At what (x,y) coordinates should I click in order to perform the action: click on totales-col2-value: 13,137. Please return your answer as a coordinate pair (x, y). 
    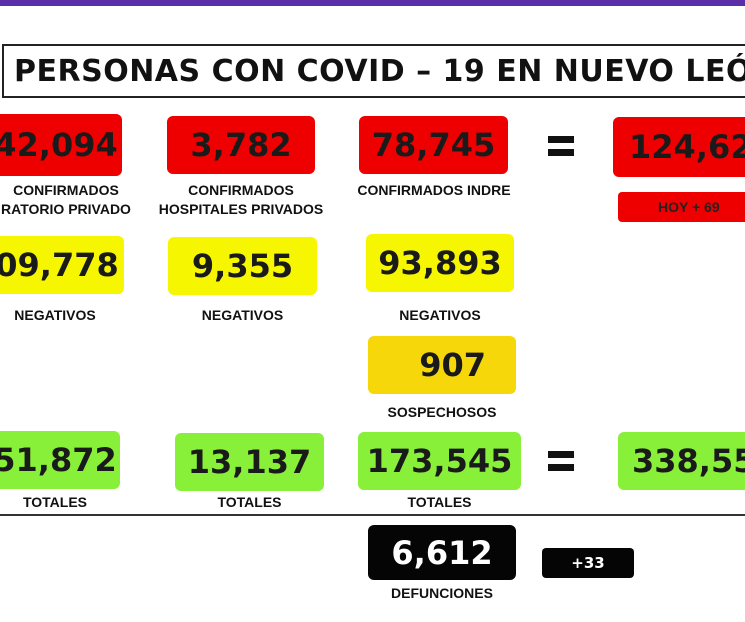
    Looking at the image, I should click on (249, 462).